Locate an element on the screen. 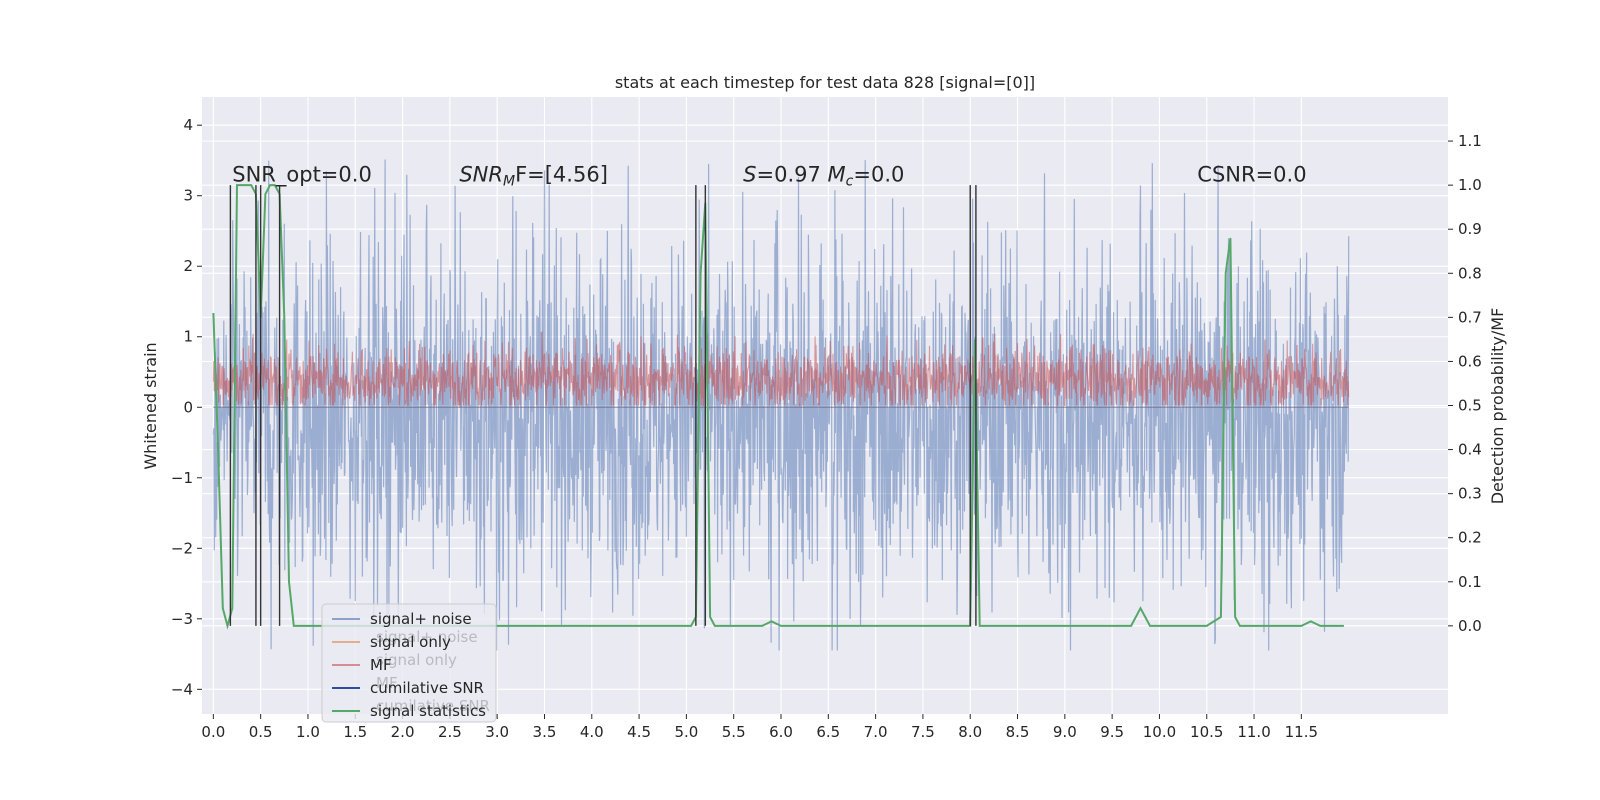  legend-label: cumilative SNR is located at coordinates (427, 688).